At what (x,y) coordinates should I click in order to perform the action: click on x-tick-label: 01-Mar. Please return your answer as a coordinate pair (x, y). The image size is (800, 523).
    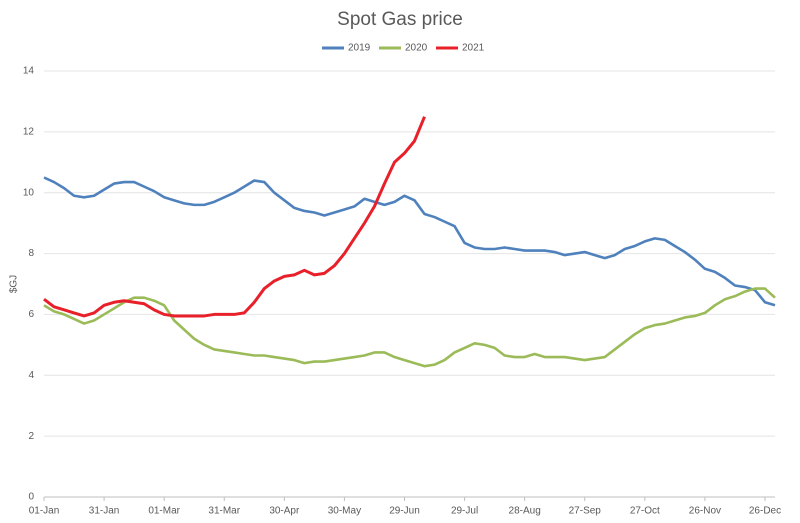
    Looking at the image, I should click on (164, 511).